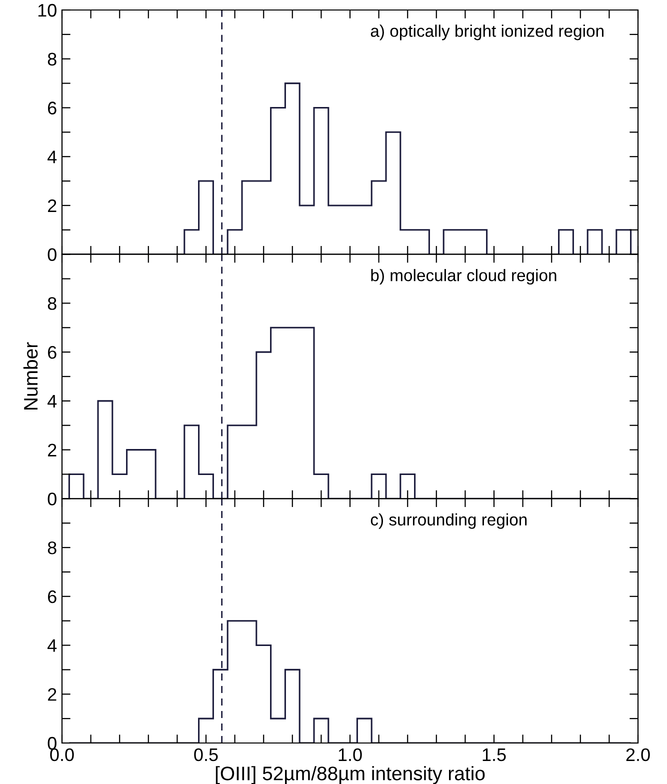 This screenshot has width=667, height=784. I want to click on annotation: a) optically bright ionized region, so click(487, 32).